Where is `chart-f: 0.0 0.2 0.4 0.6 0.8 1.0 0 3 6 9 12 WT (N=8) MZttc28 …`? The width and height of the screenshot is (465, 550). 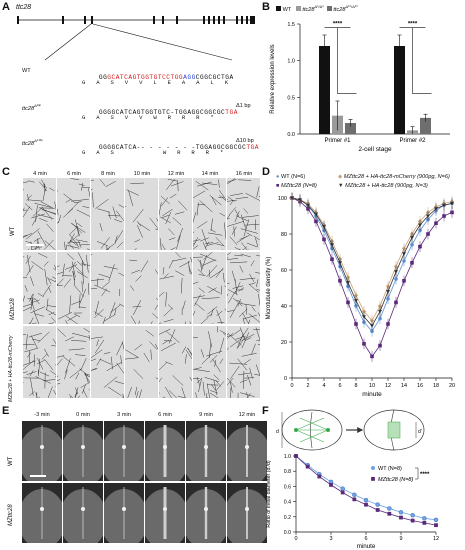 chart-f: 0.0 0.2 0.4 0.6 0.8 1.0 0 3 6 9 12 WT (N=8) MZttc28 … is located at coordinates (352, 501).